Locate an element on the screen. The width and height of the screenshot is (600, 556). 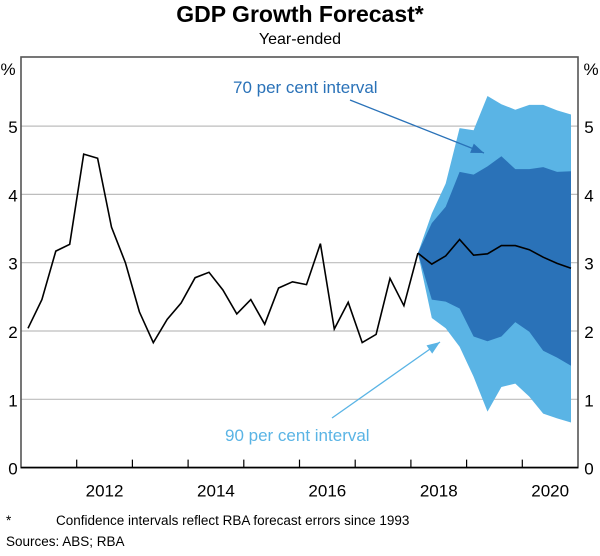
y-tick-label-right: 1 is located at coordinates (588, 400).